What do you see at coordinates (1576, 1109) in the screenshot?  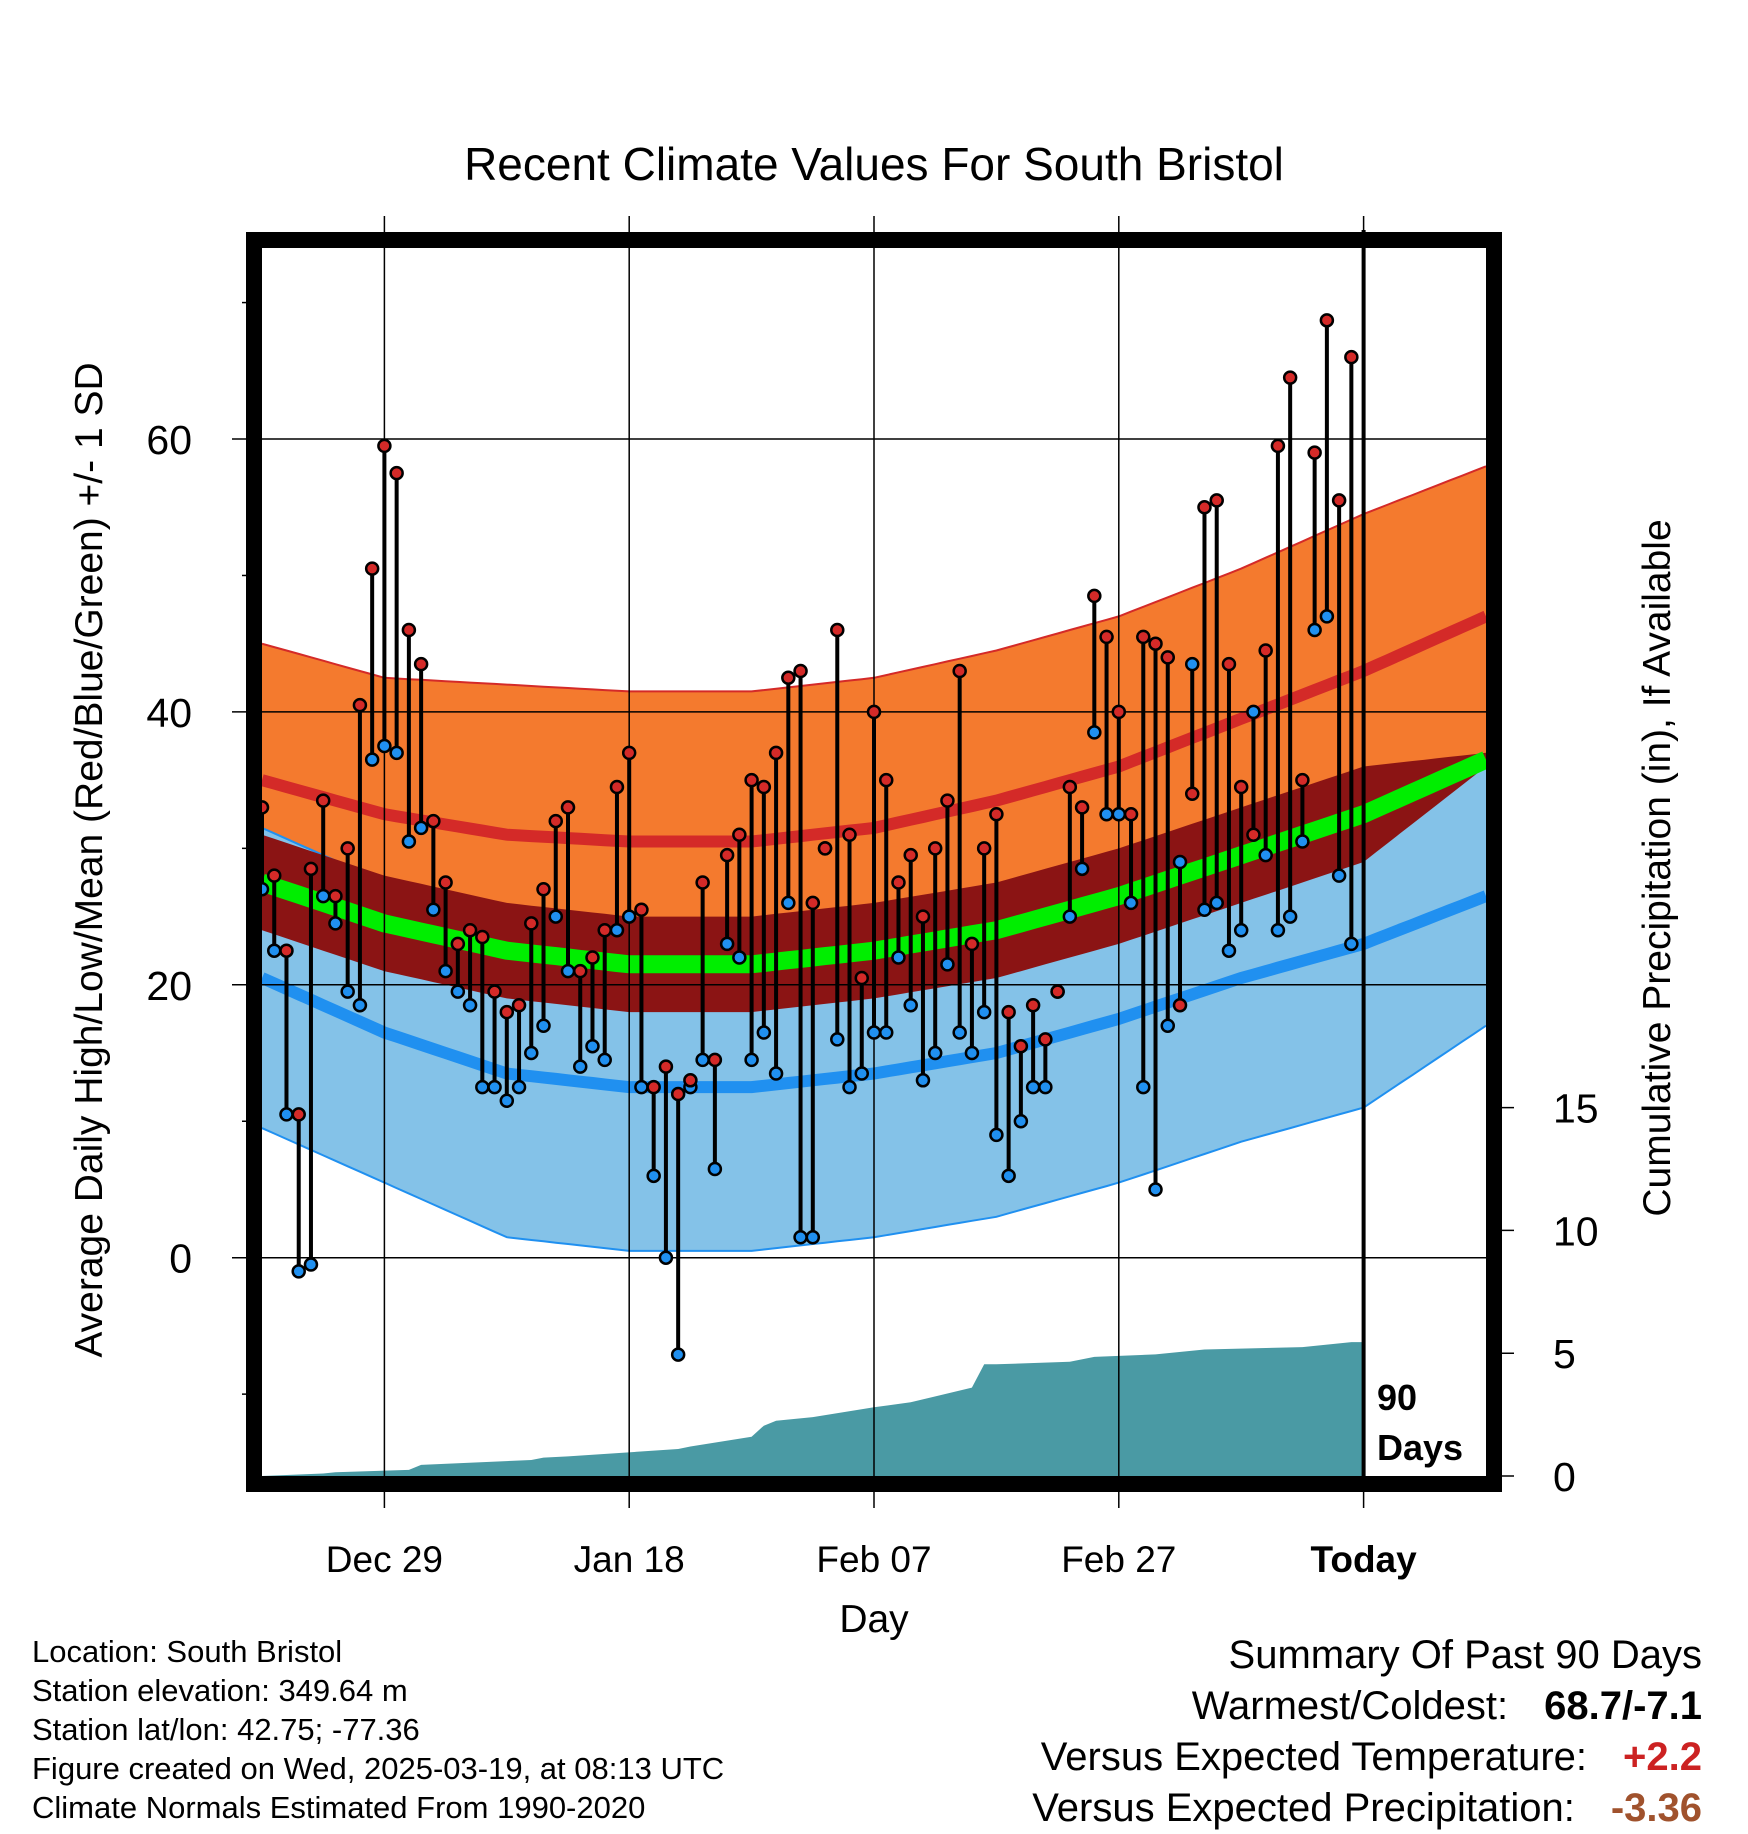 I see `y-right-tick-label: 15` at bounding box center [1576, 1109].